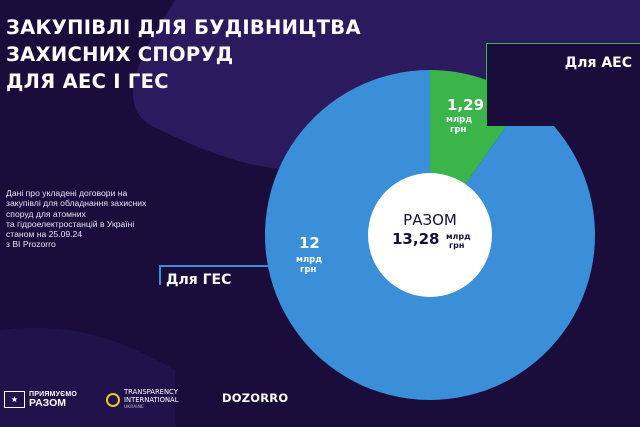  Describe the element at coordinates (120, 54) in the screenshot. I see `chart-title-line-2: ЗАХИСНИХ СПОРУД` at that location.